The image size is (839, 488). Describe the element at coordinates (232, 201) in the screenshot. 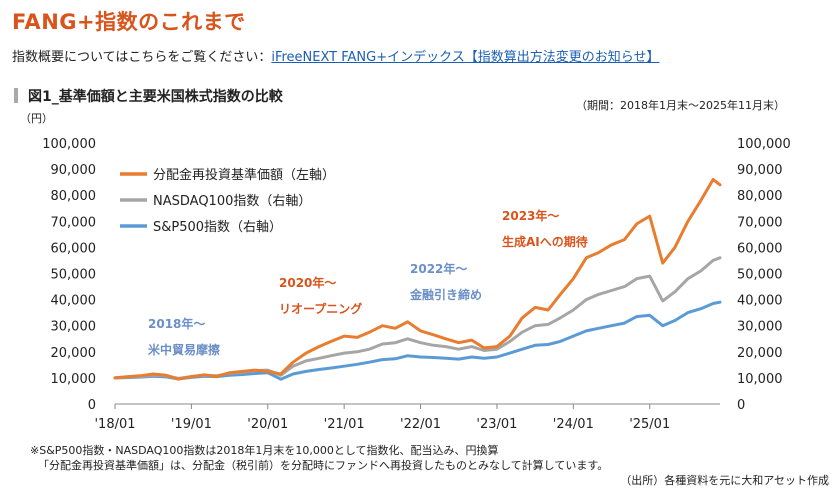

I see `legend-label-1: NASDAQ100指数（右軸）` at that location.